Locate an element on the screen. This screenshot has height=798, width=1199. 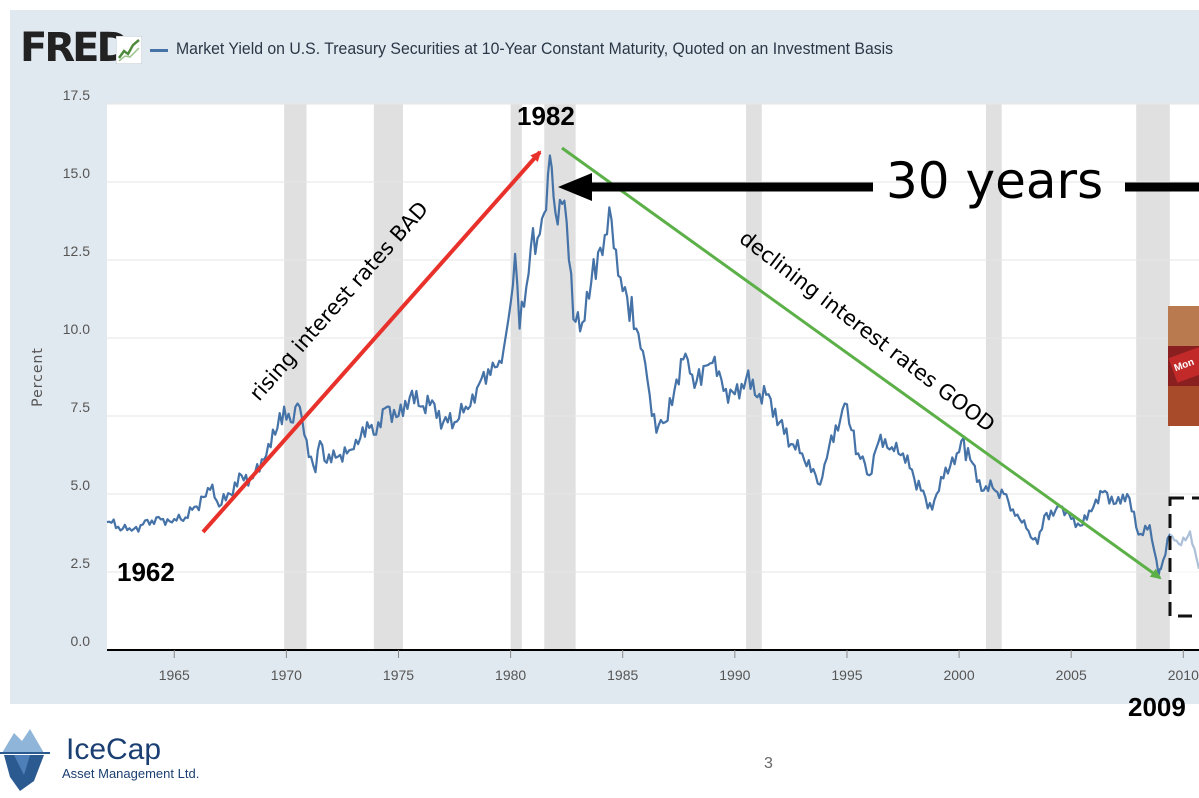
fred-logo: FRED is located at coordinates (75, 48).